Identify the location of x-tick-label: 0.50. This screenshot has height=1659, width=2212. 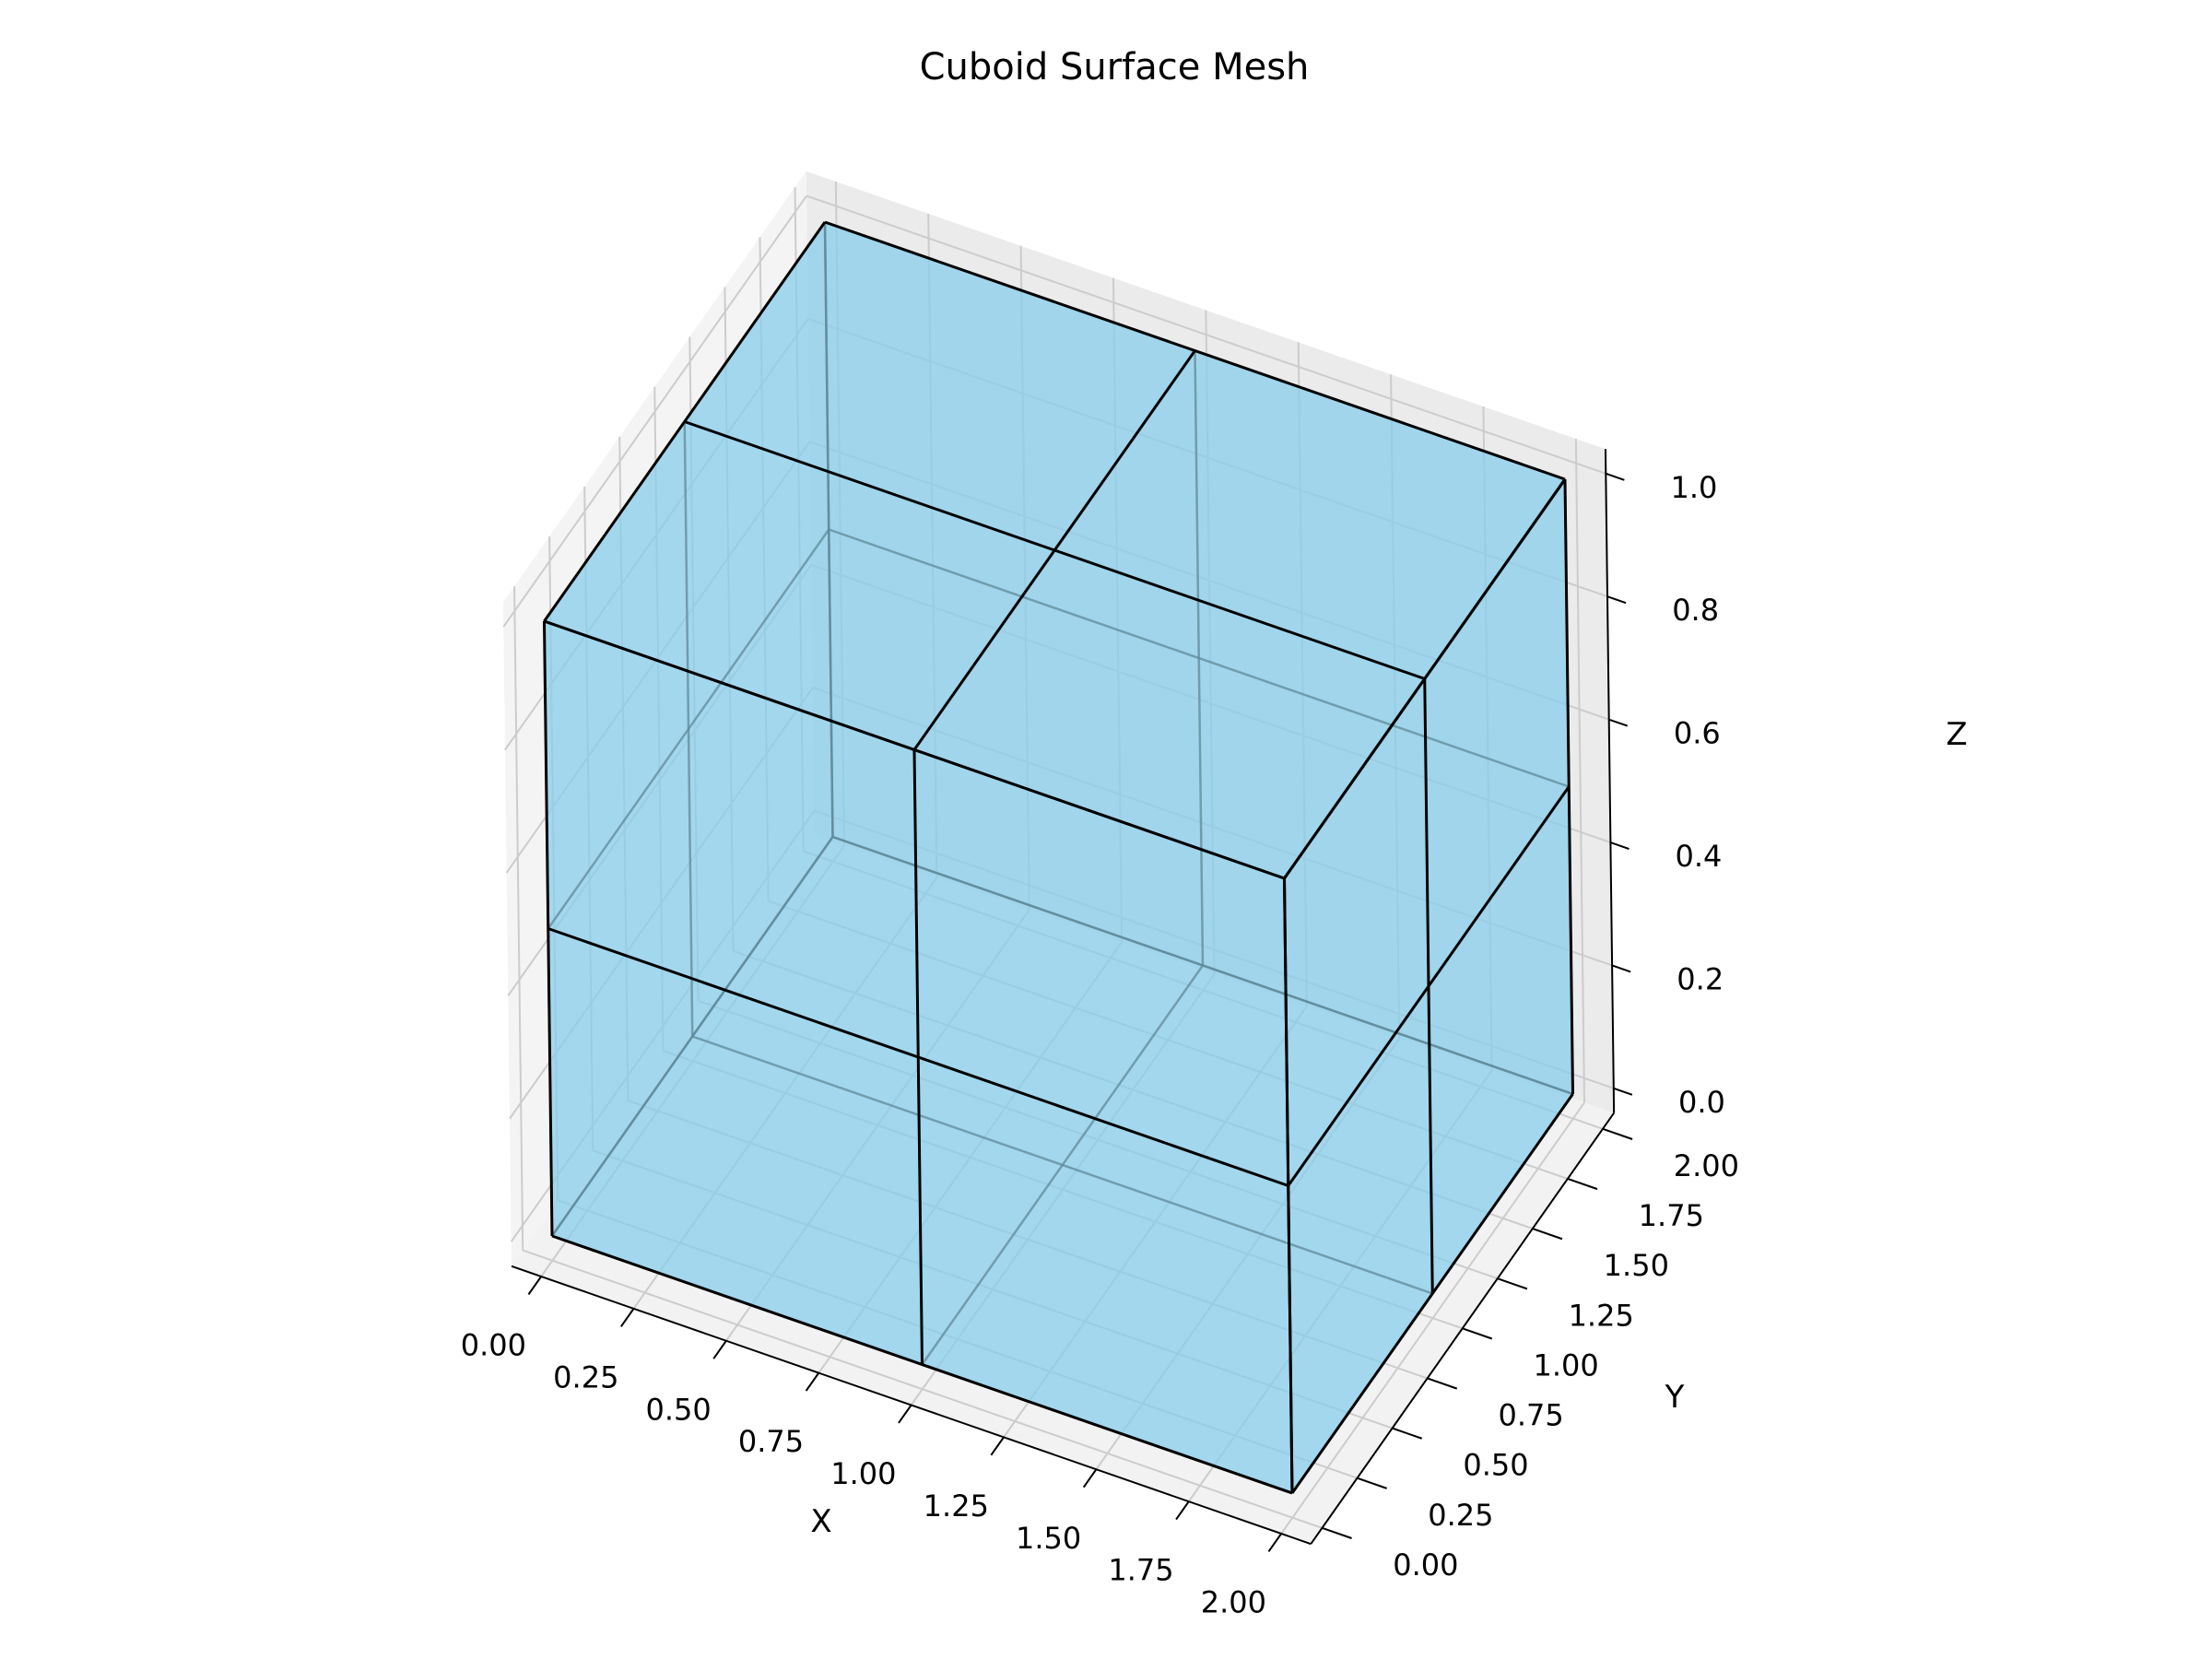
(678, 1409).